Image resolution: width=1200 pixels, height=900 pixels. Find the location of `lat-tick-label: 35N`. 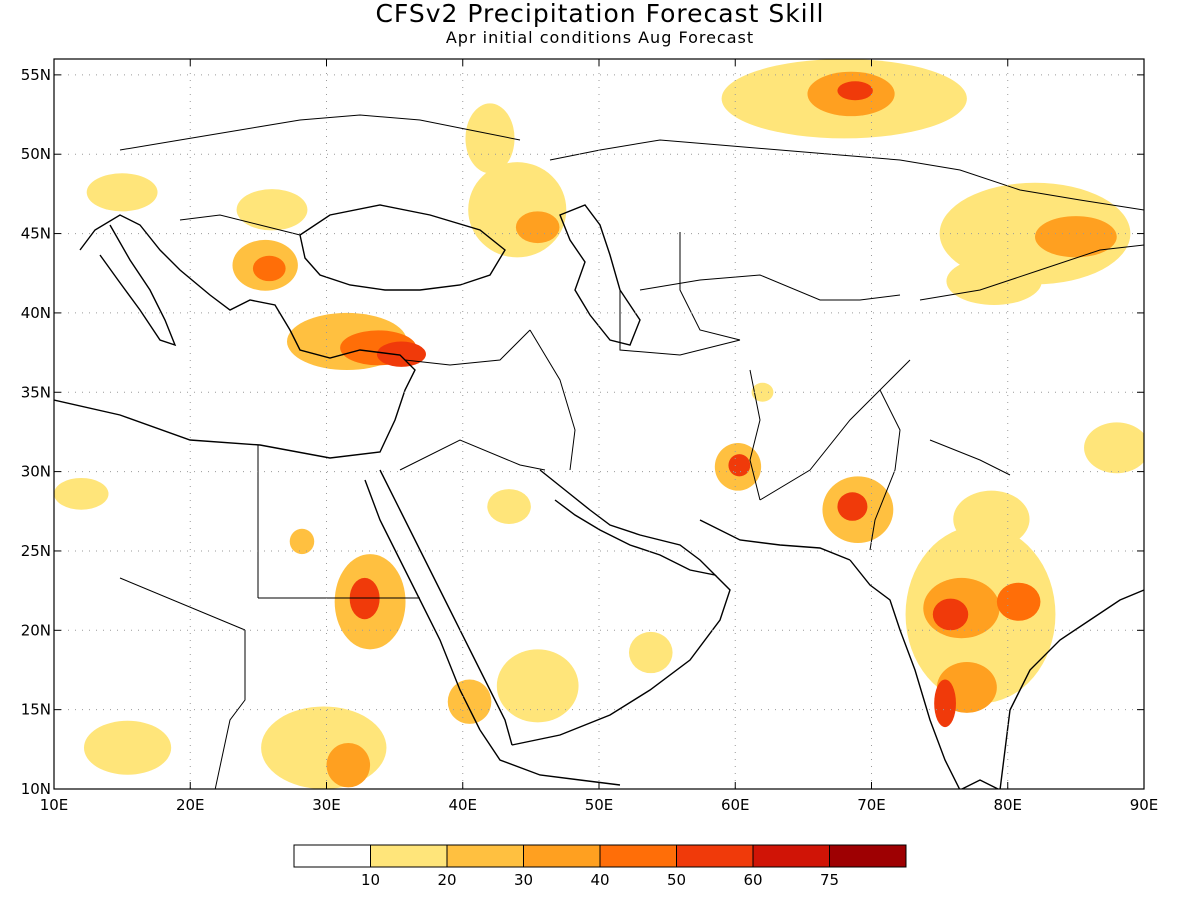

lat-tick-label: 35N is located at coordinates (36, 392).